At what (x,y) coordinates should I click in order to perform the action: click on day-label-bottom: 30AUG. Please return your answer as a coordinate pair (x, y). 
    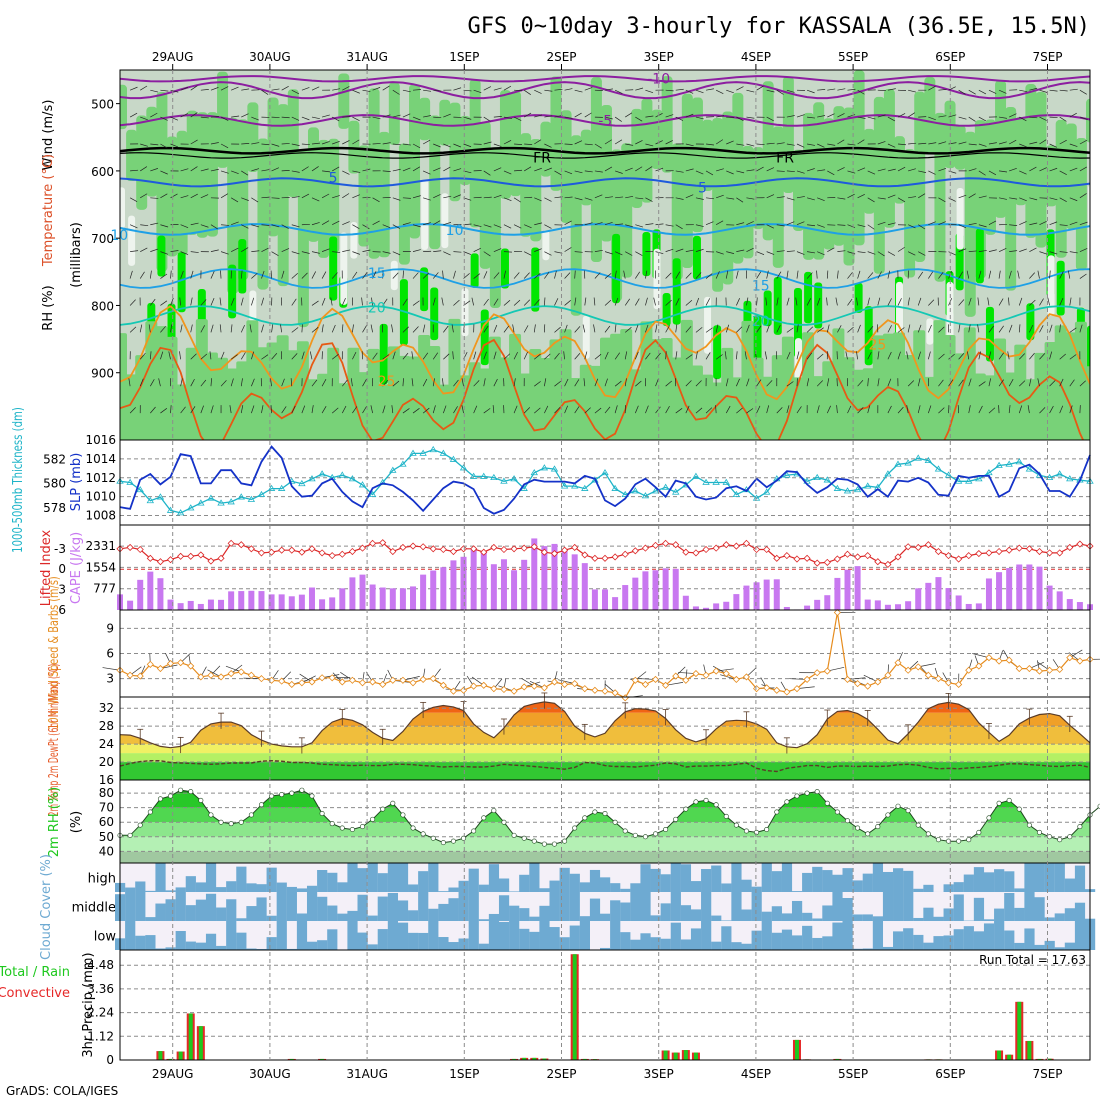
    Looking at the image, I should click on (270, 1074).